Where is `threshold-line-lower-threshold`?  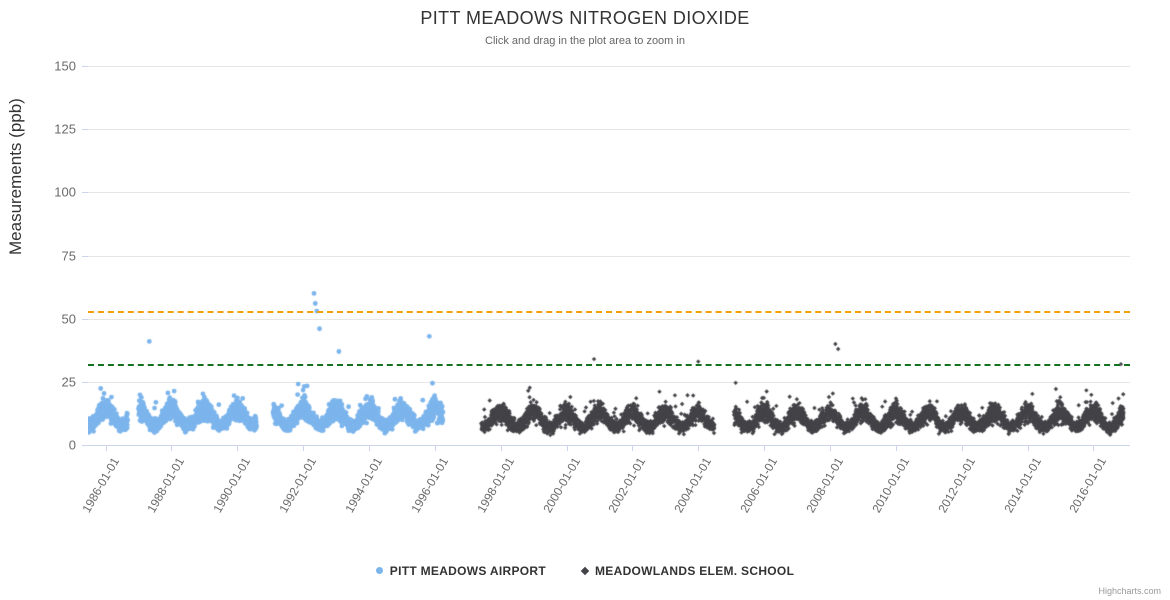
threshold-line-lower-threshold is located at coordinates (609, 365).